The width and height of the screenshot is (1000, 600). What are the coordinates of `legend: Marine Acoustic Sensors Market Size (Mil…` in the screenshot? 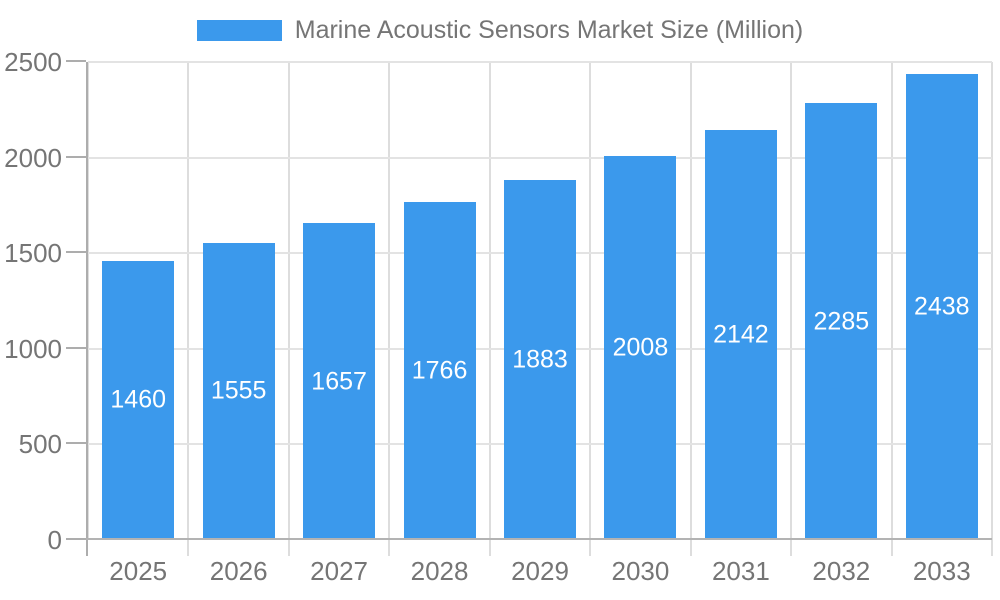 It's located at (500, 30).